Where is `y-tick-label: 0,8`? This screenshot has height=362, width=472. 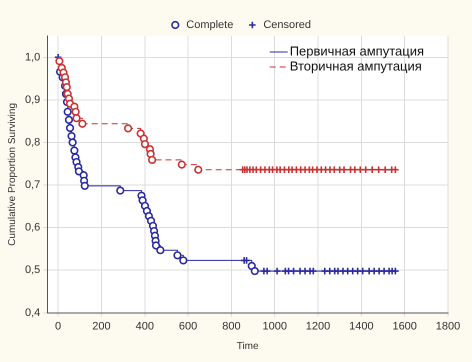 y-tick-label: 0,8 is located at coordinates (32, 142).